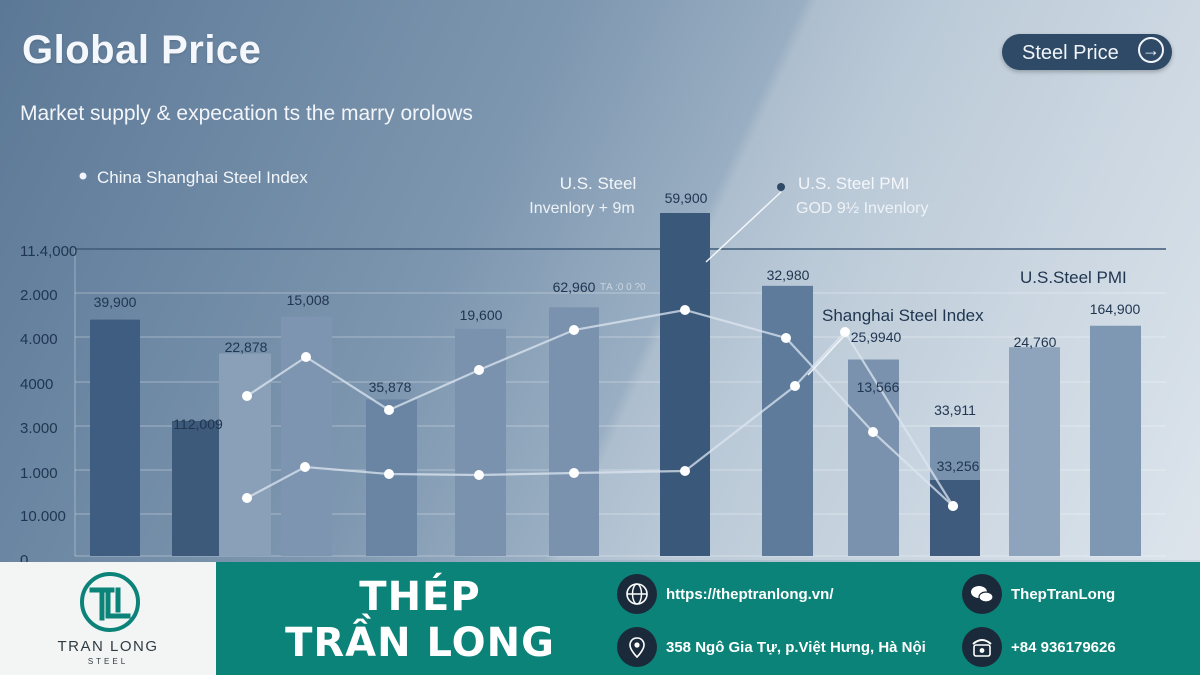 This screenshot has height=675, width=1200. I want to click on us-steel-label: U.S. Steel, so click(598, 183).